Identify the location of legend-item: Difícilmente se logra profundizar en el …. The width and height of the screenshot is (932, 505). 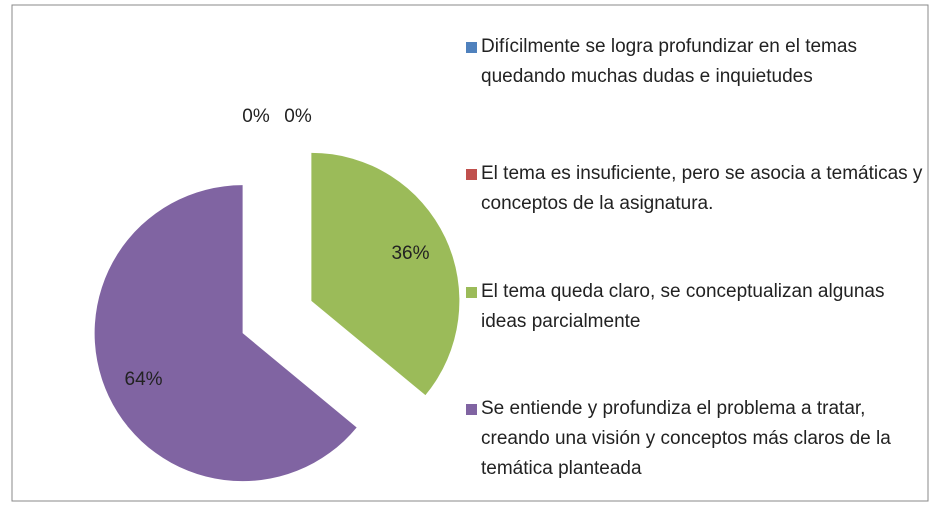
(696, 62).